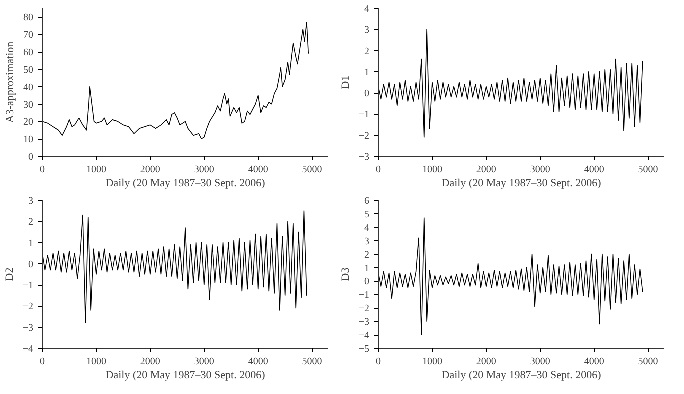  Describe the element at coordinates (29, 18) in the screenshot. I see `y-tick-label: 80` at that location.